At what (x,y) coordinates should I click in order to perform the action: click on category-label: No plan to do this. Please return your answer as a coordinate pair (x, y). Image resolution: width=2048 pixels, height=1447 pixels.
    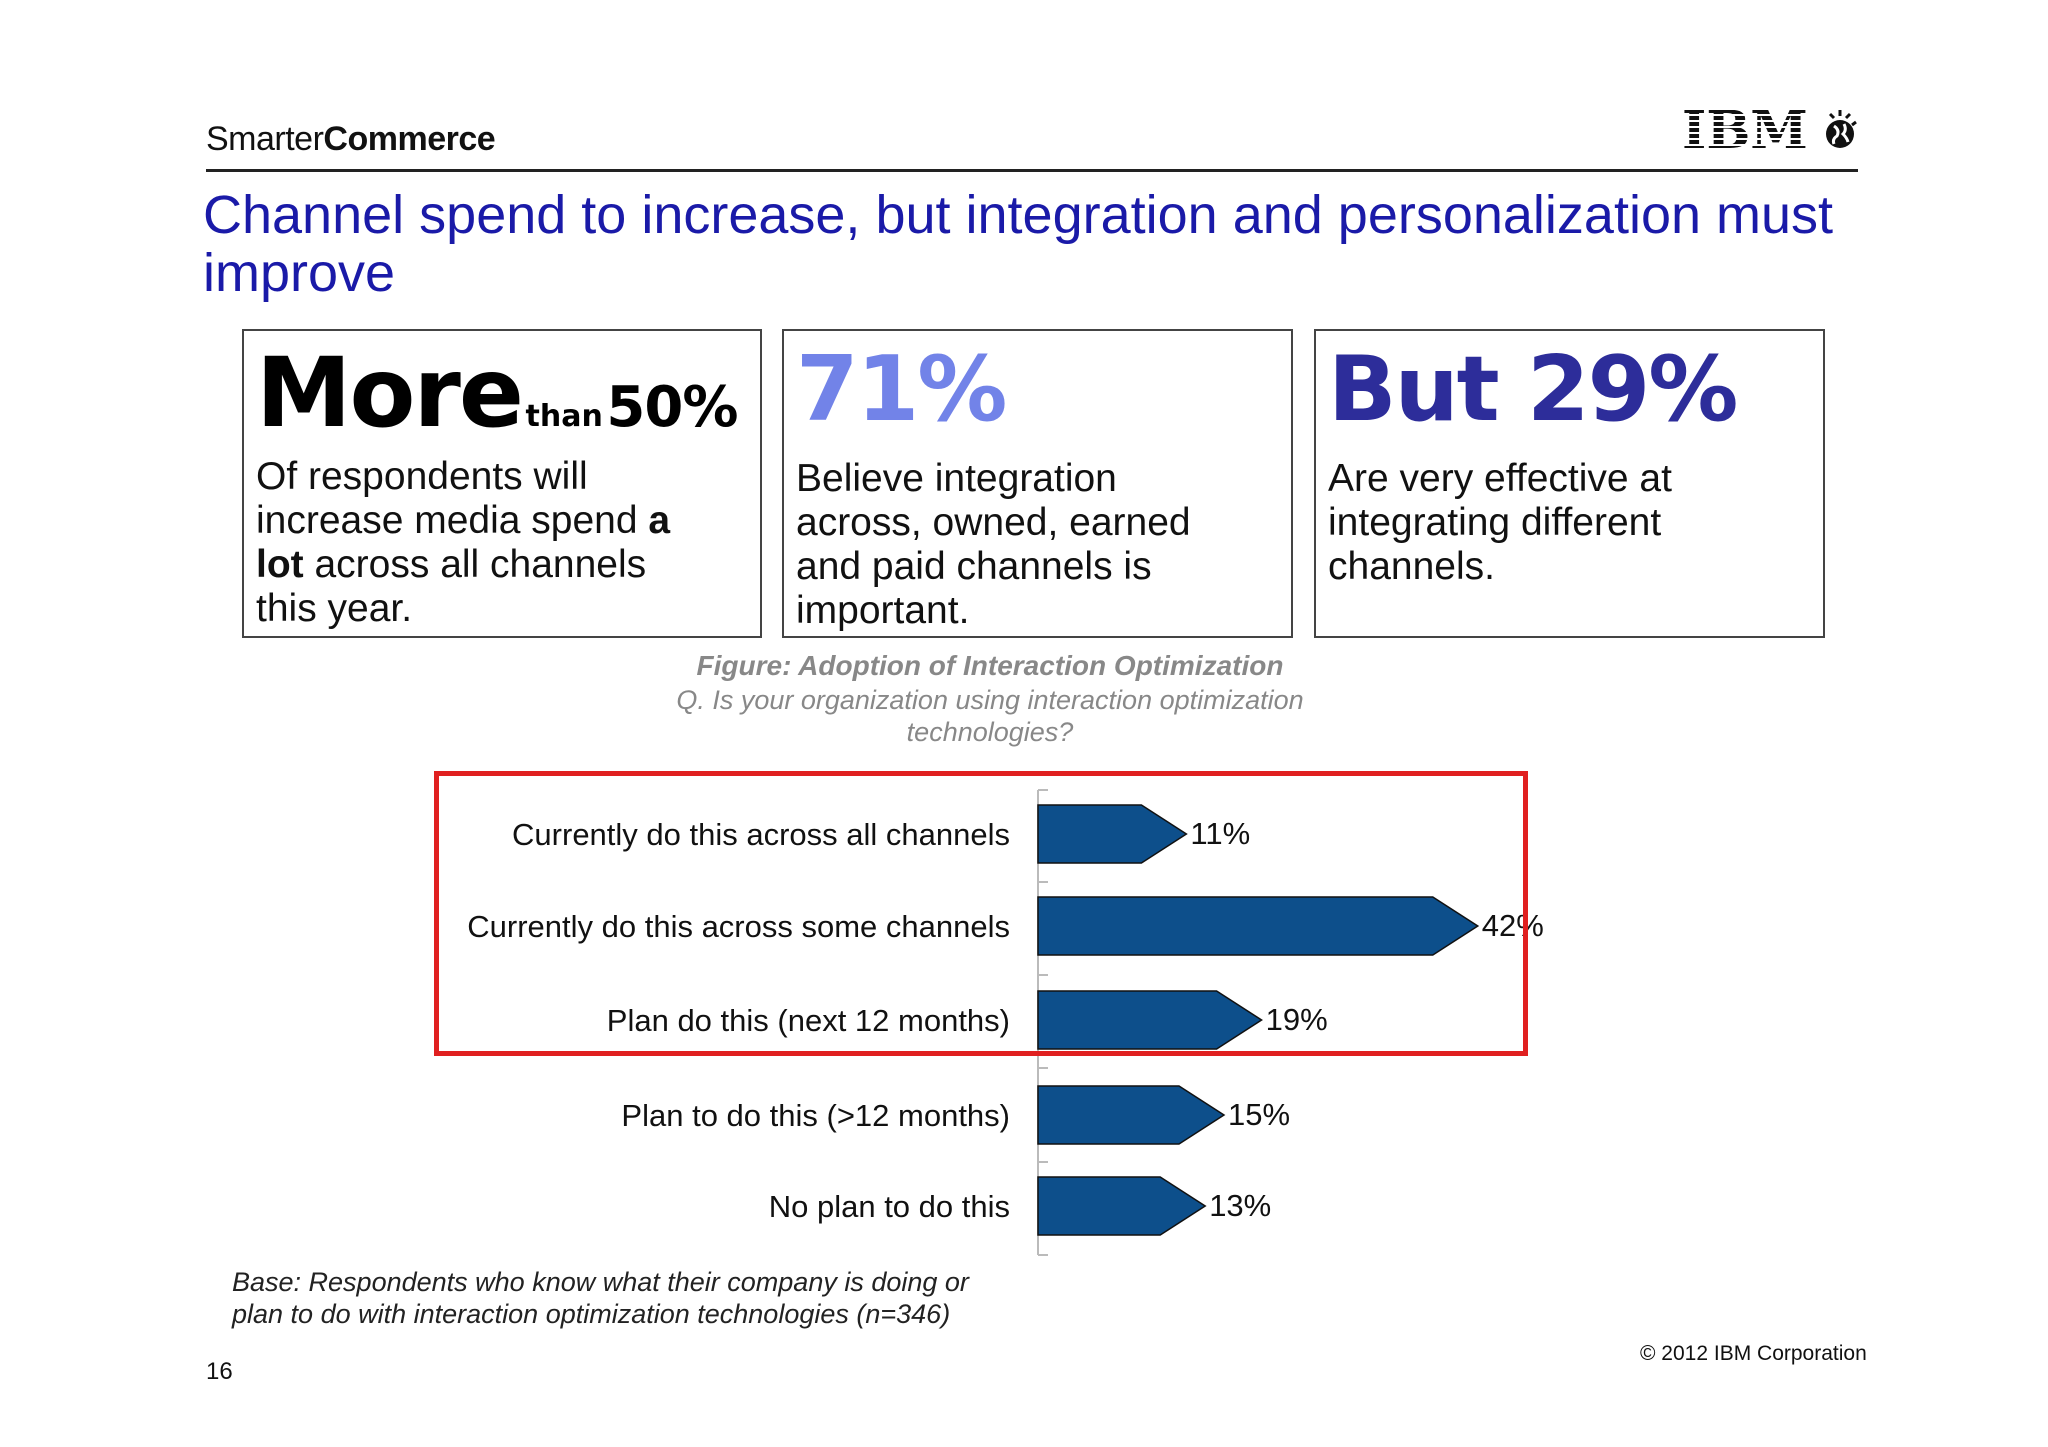
    Looking at the image, I should click on (889, 1206).